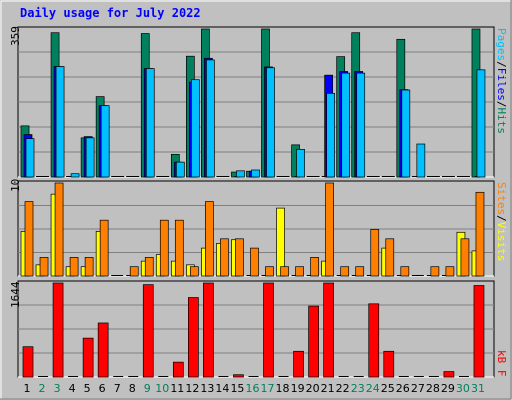  I want to click on x-tick-label: 15, so click(237, 388).